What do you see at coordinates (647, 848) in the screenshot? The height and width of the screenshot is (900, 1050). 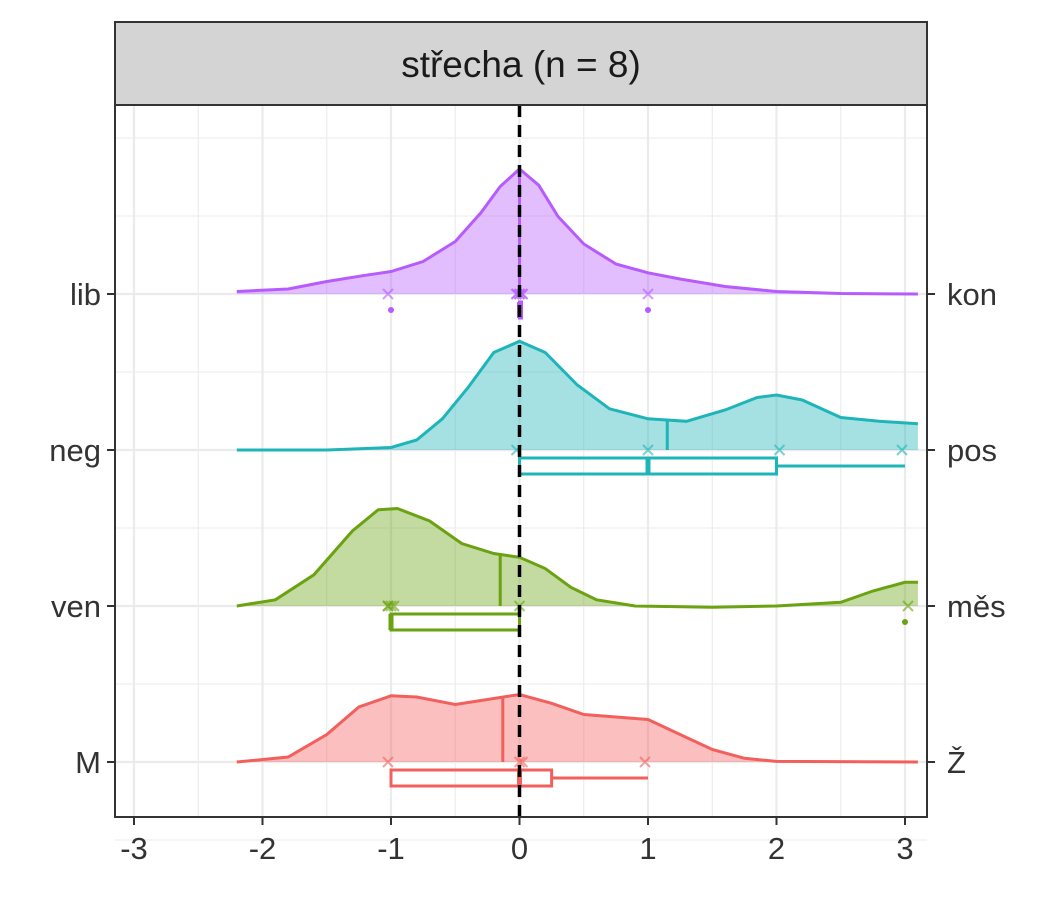 I see `x-tick-label: 1` at bounding box center [647, 848].